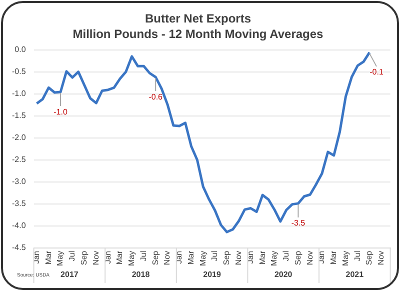 The width and height of the screenshot is (400, 291). I want to click on y-tick-label: -4.5, so click(19, 247).